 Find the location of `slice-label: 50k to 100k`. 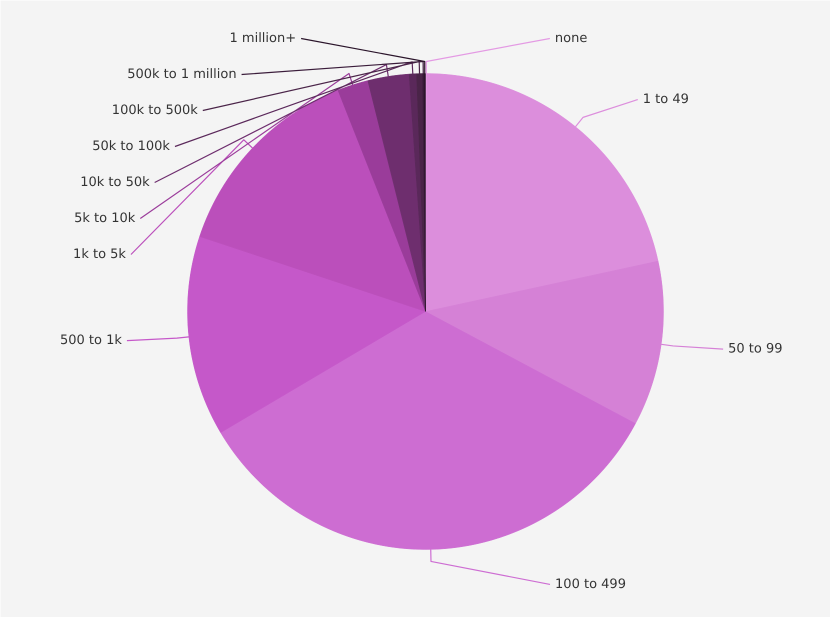

slice-label: 50k to 100k is located at coordinates (131, 146).